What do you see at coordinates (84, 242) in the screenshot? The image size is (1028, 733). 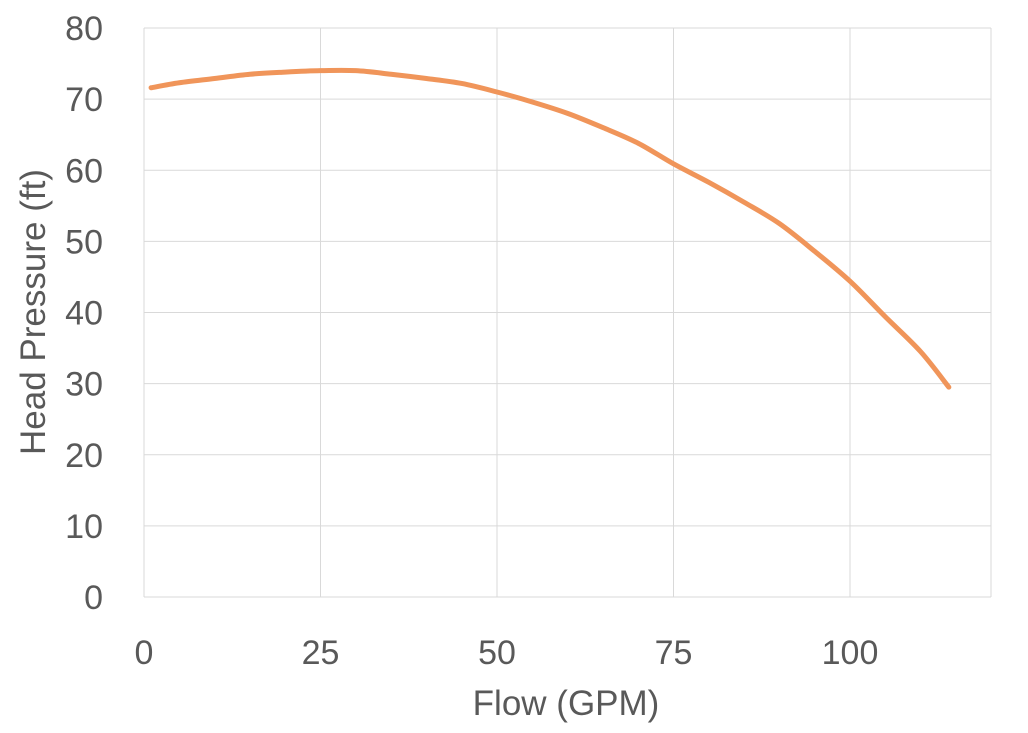 I see `y-tick-label: 50` at bounding box center [84, 242].